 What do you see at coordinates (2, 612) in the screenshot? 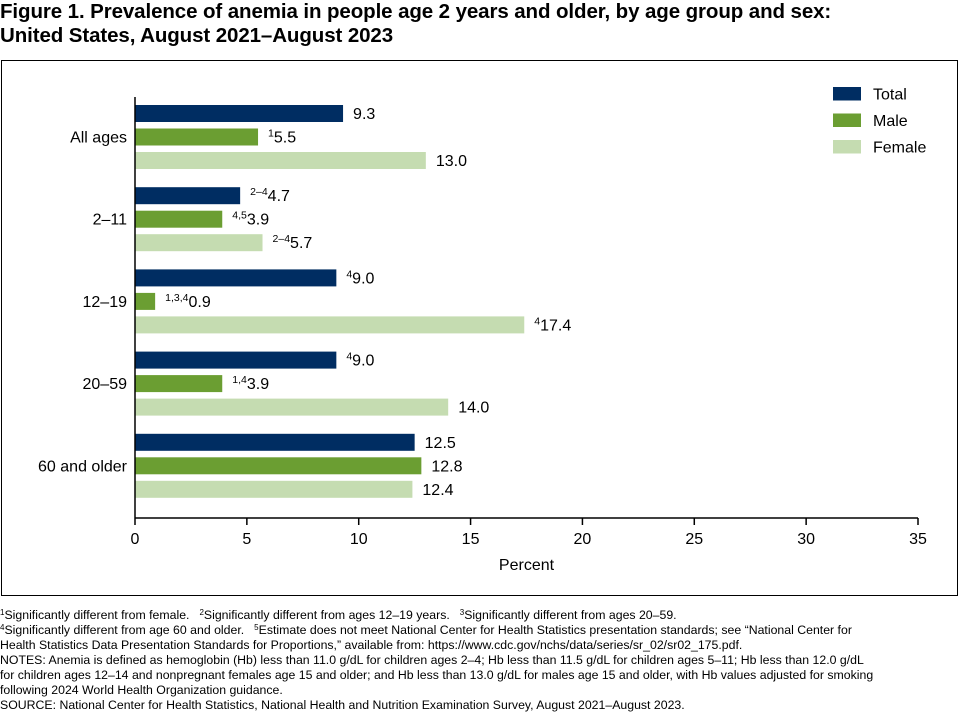
I see `footnote-1-mark: 1` at bounding box center [2, 612].